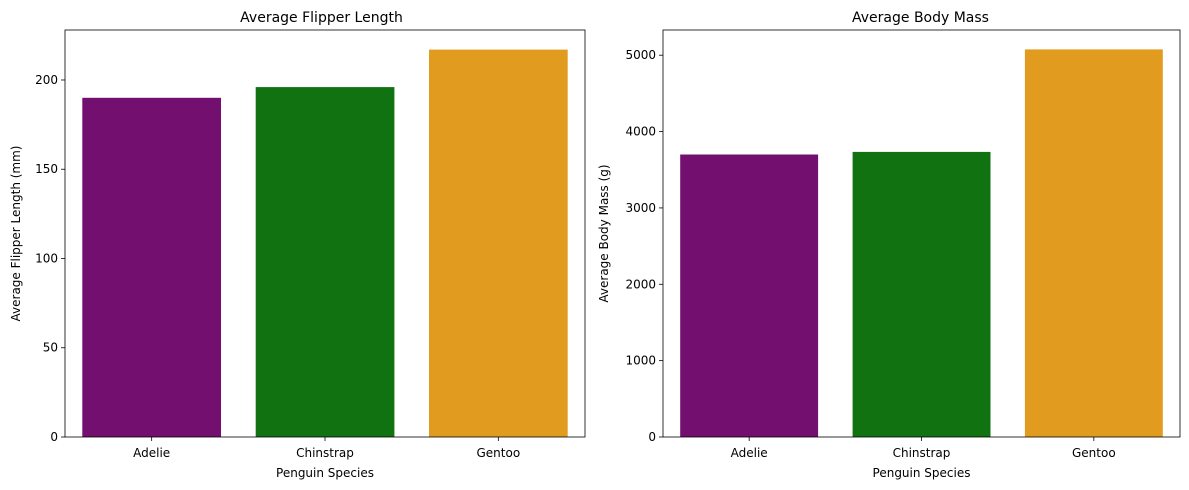 This screenshot has height=490, width=1189. What do you see at coordinates (640, 361) in the screenshot?
I see `y-tick-label: 1000` at bounding box center [640, 361].